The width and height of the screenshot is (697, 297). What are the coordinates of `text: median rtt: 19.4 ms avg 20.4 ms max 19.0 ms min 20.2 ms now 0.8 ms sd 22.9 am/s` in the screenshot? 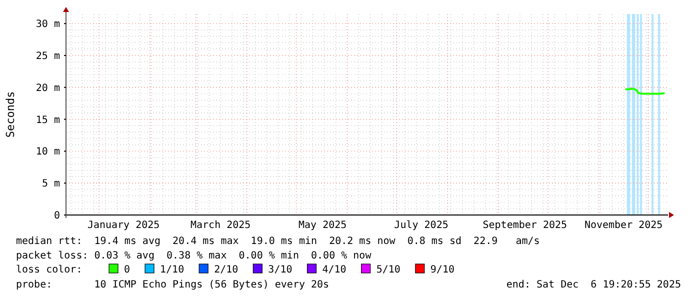 It's located at (278, 241).